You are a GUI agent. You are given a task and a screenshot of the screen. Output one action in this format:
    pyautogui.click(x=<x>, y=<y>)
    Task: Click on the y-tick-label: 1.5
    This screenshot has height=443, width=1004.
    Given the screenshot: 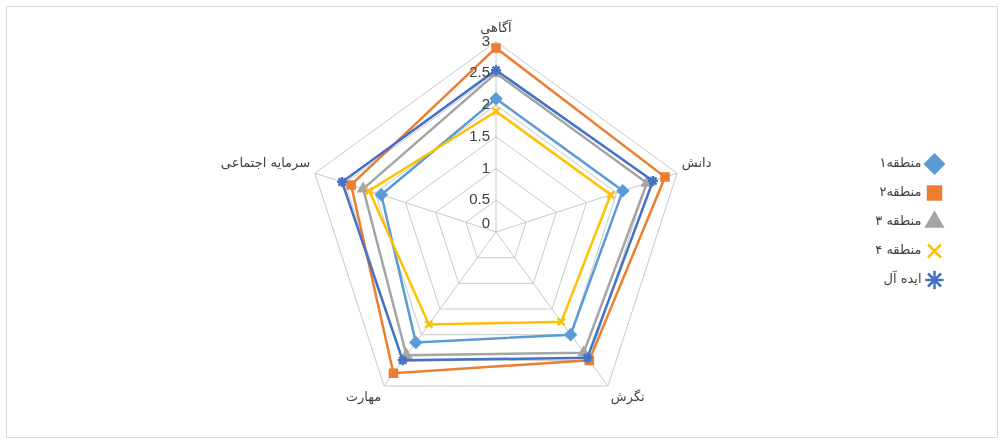 What is the action you would take?
    pyautogui.click(x=479, y=135)
    